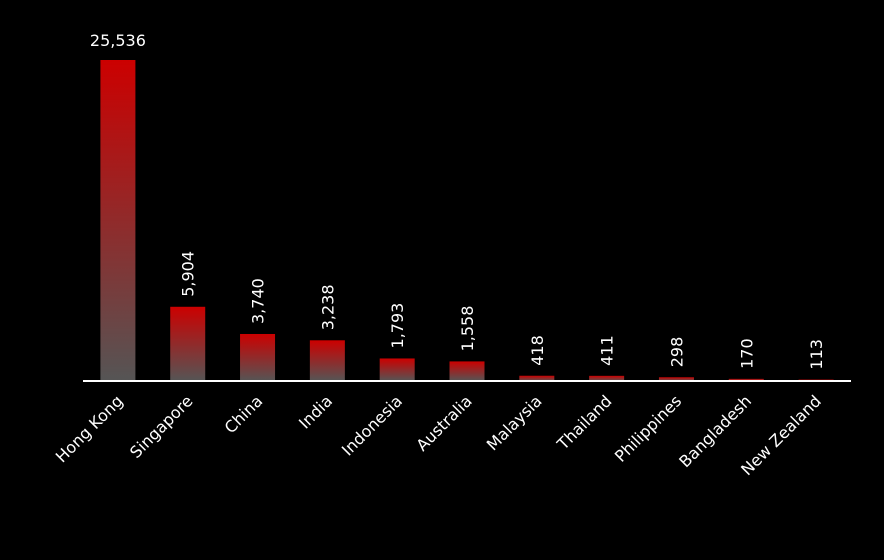  What do you see at coordinates (467, 329) in the screenshot?
I see `value-label: 1,558` at bounding box center [467, 329].